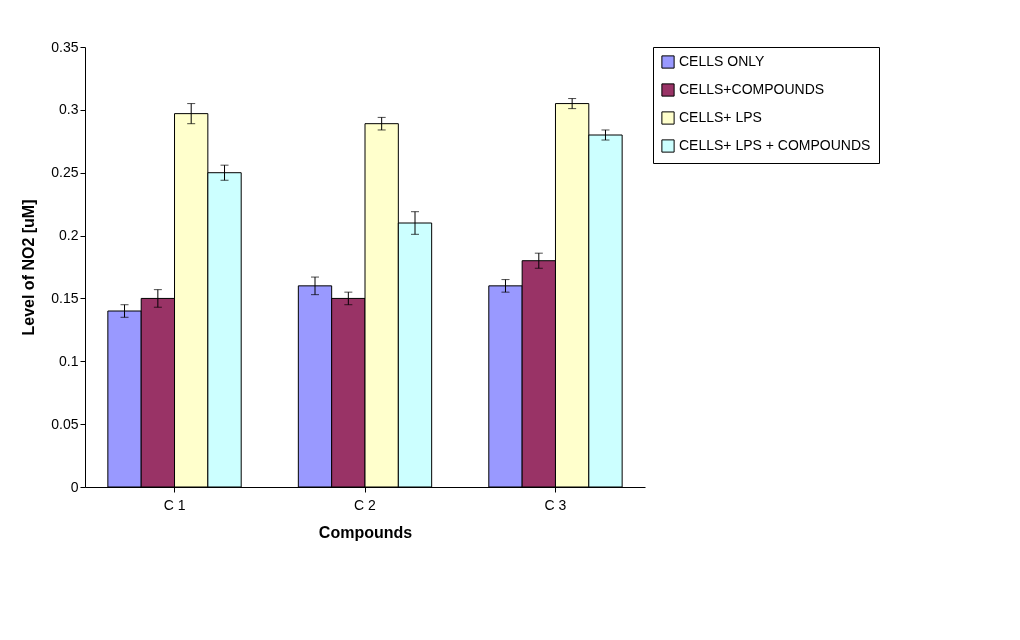 This screenshot has height=640, width=1020. I want to click on y-tick-label: 0.3, so click(69, 109).